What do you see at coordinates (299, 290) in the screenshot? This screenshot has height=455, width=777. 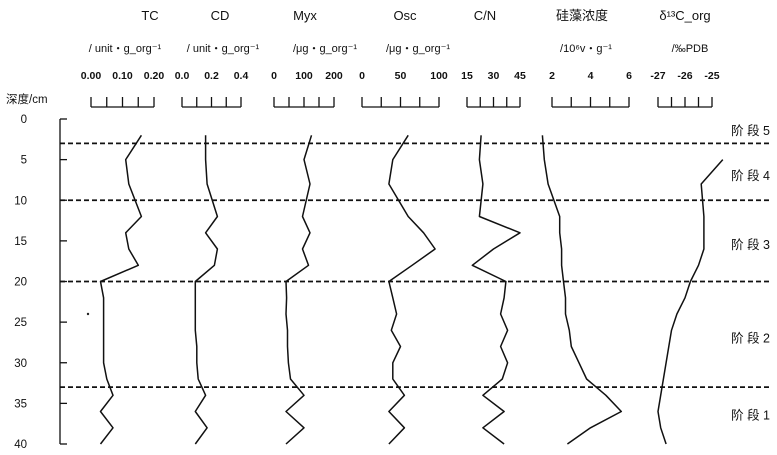 I see `myx-trace` at bounding box center [299, 290].